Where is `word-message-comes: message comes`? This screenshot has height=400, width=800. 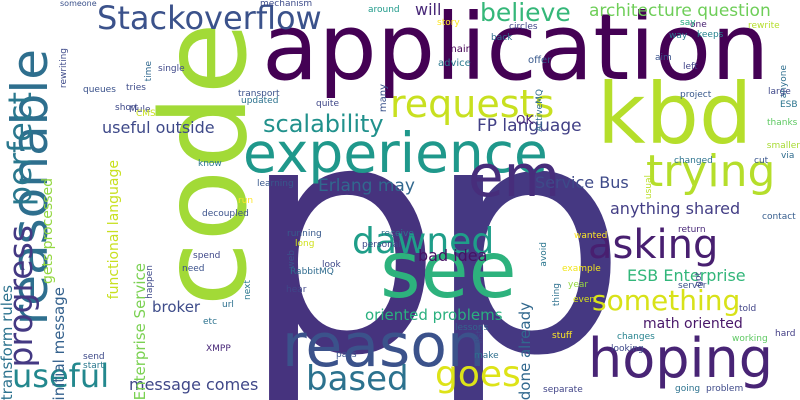
word-message-comes: message comes is located at coordinates (194, 384).